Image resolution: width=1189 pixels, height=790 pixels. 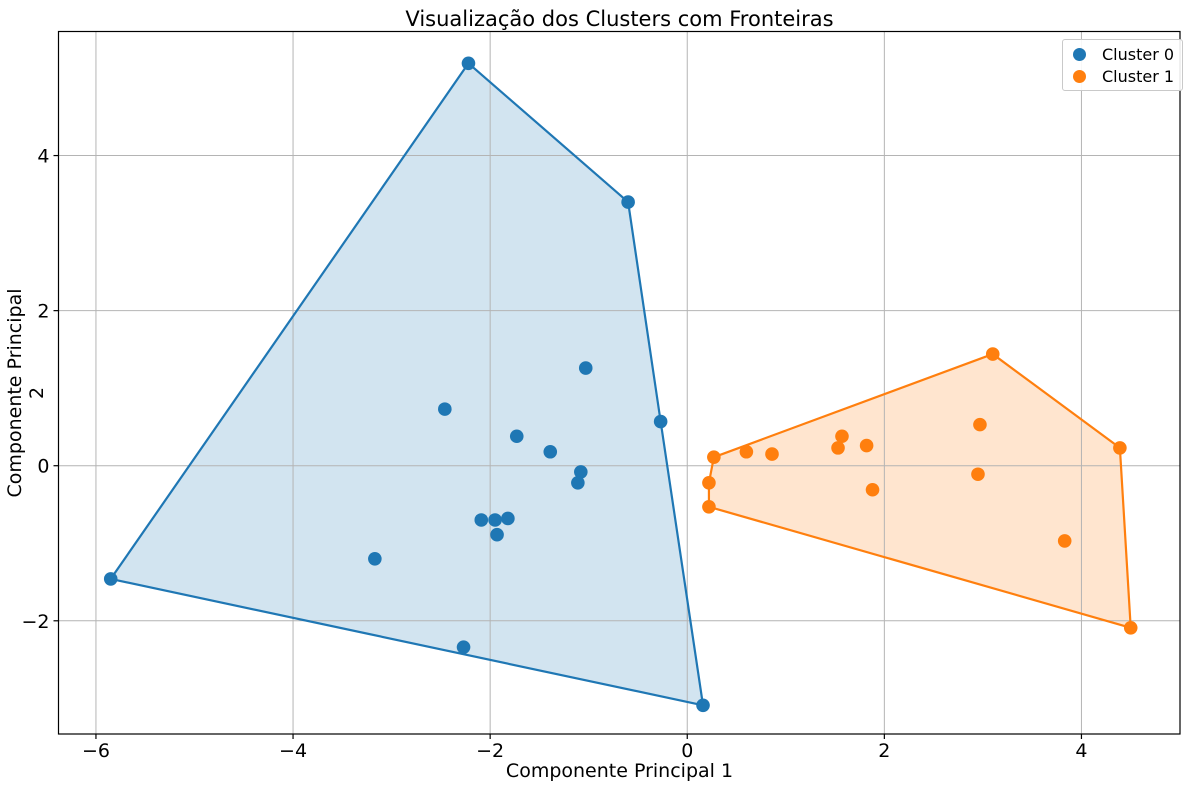 I want to click on tick-label-y--2: −2, so click(x=35, y=622).